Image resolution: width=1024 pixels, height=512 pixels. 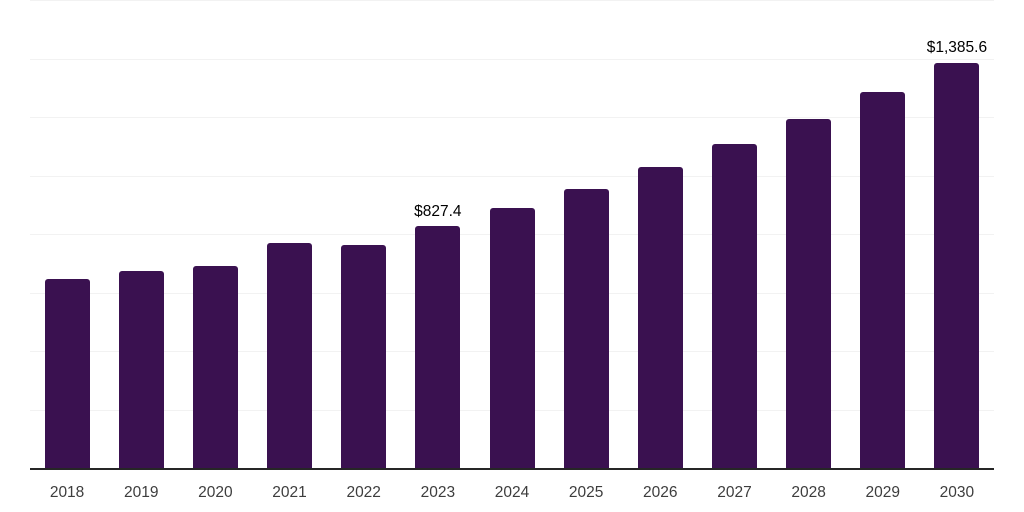 What do you see at coordinates (957, 265) in the screenshot?
I see `bar-2030` at bounding box center [957, 265].